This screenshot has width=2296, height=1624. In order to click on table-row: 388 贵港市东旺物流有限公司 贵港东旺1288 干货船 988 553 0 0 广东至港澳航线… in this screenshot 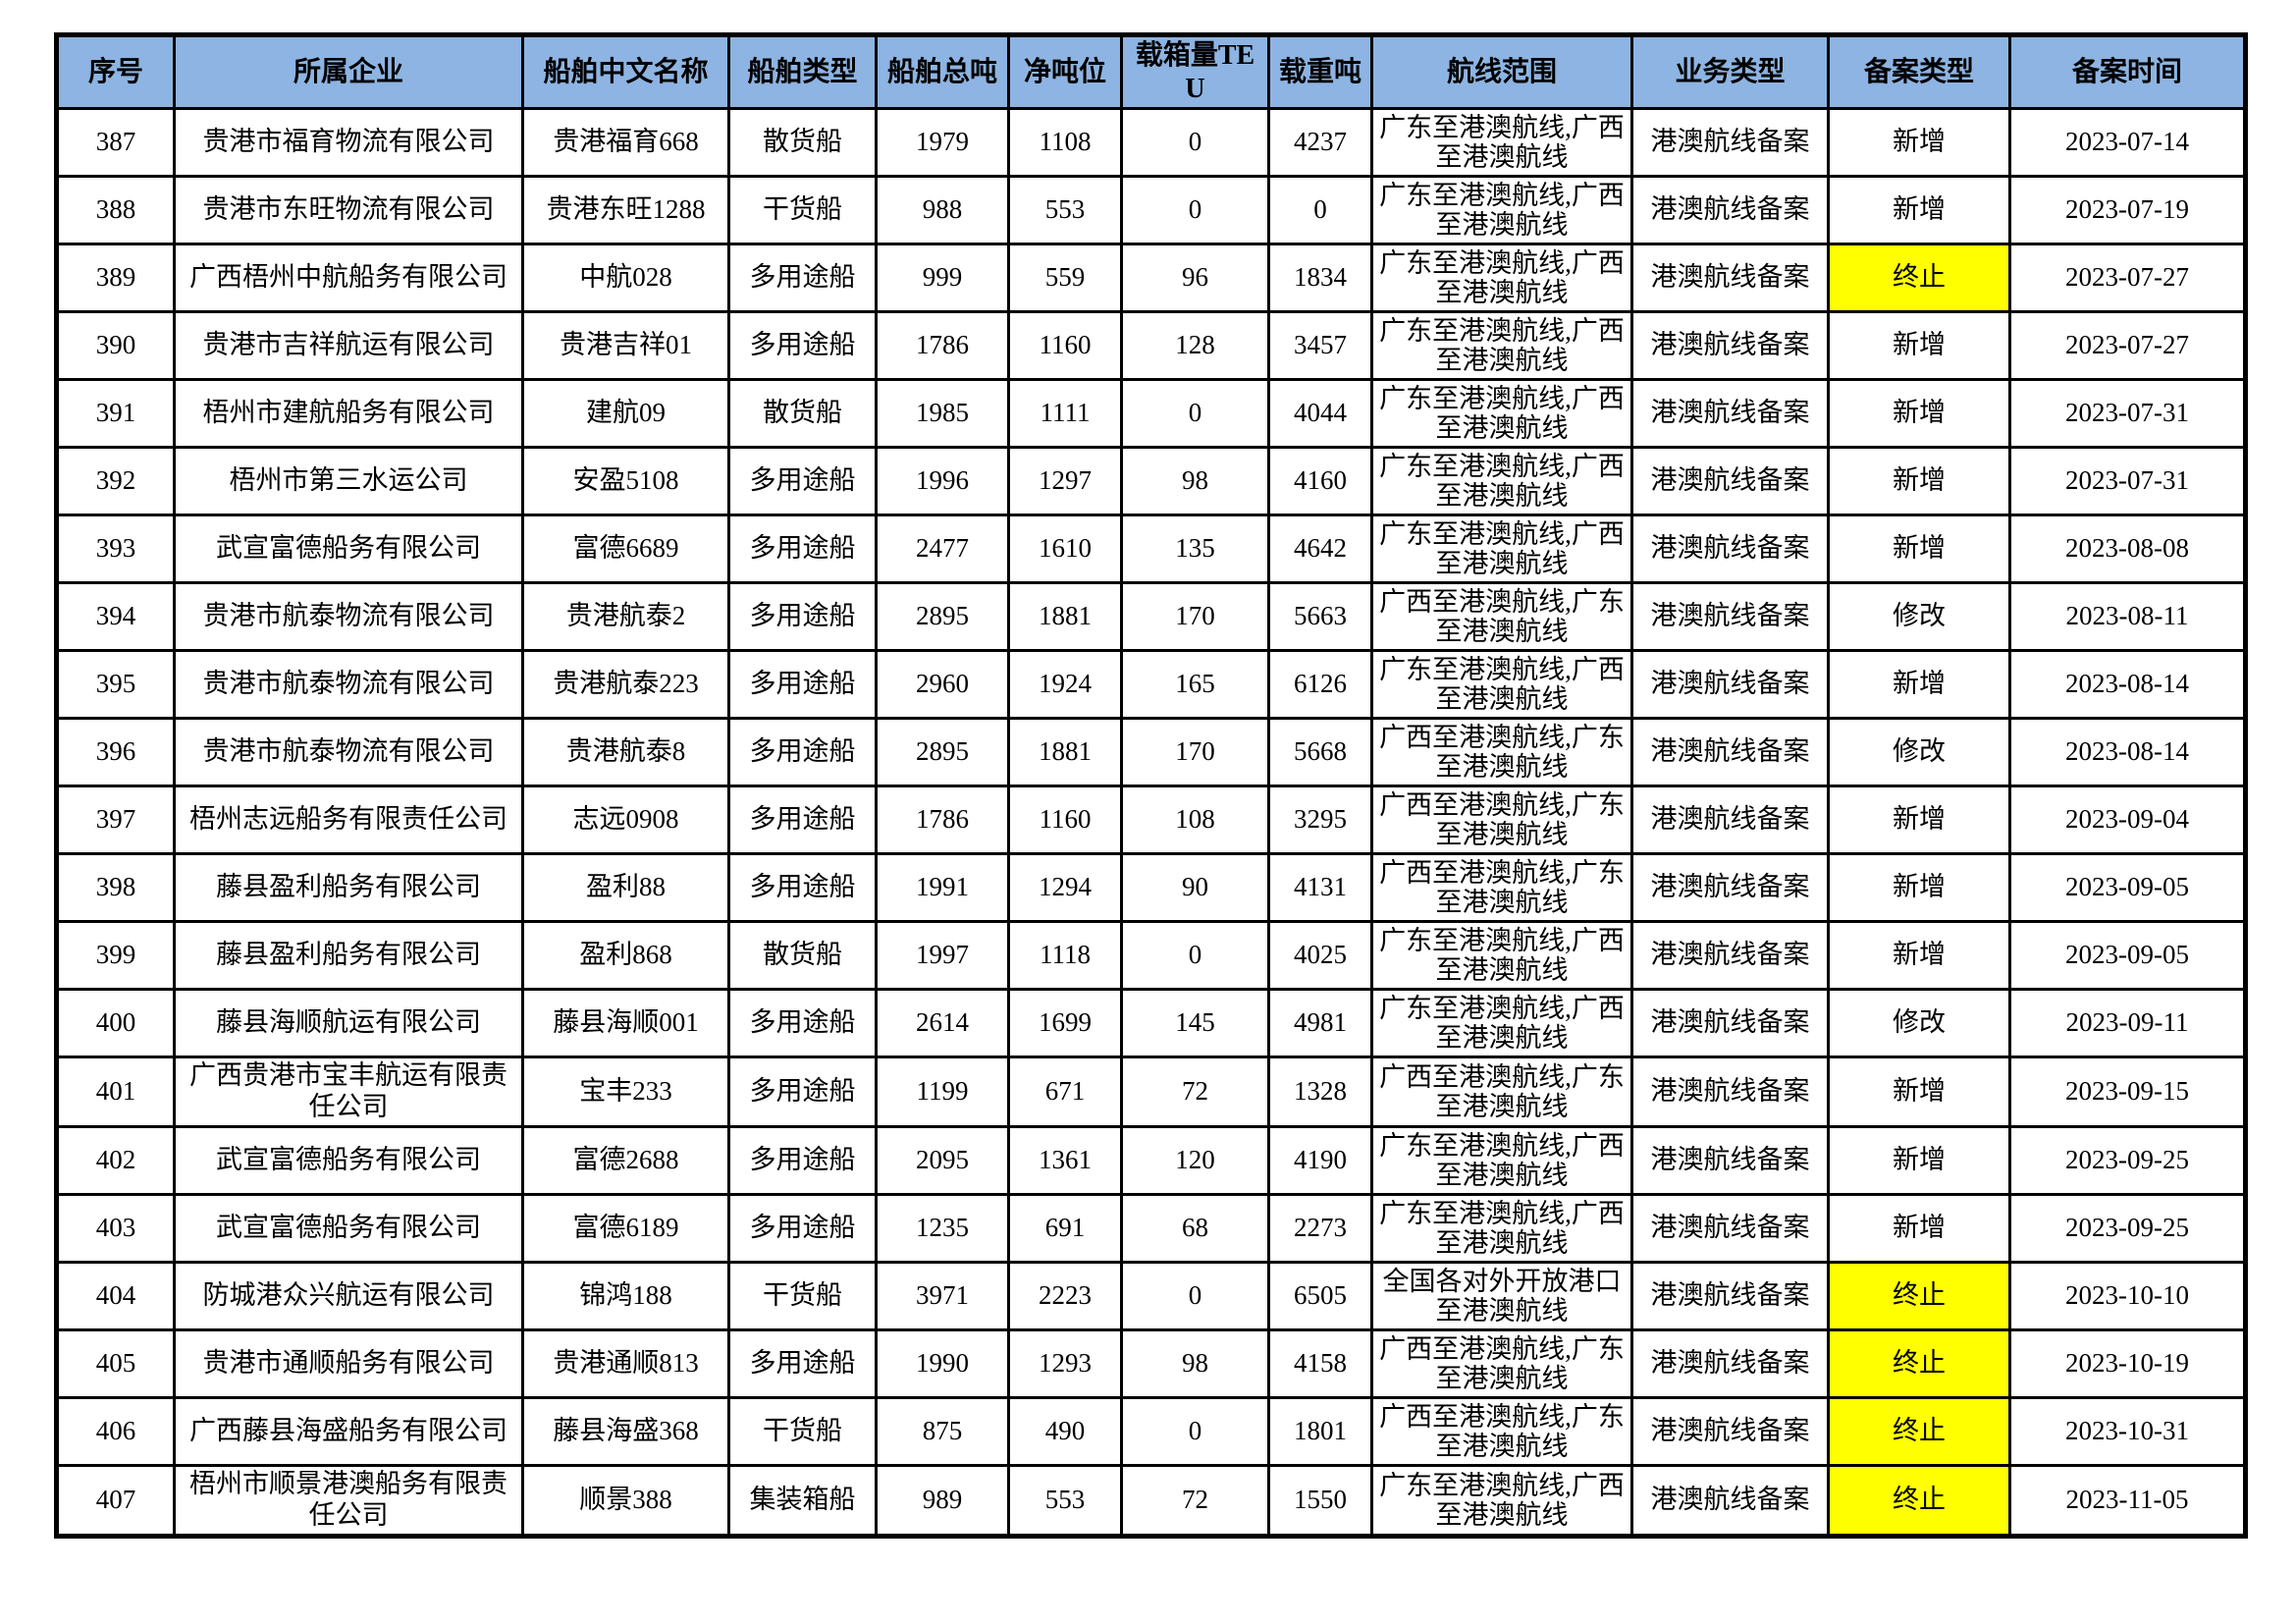, I will do `click(1151, 210)`.